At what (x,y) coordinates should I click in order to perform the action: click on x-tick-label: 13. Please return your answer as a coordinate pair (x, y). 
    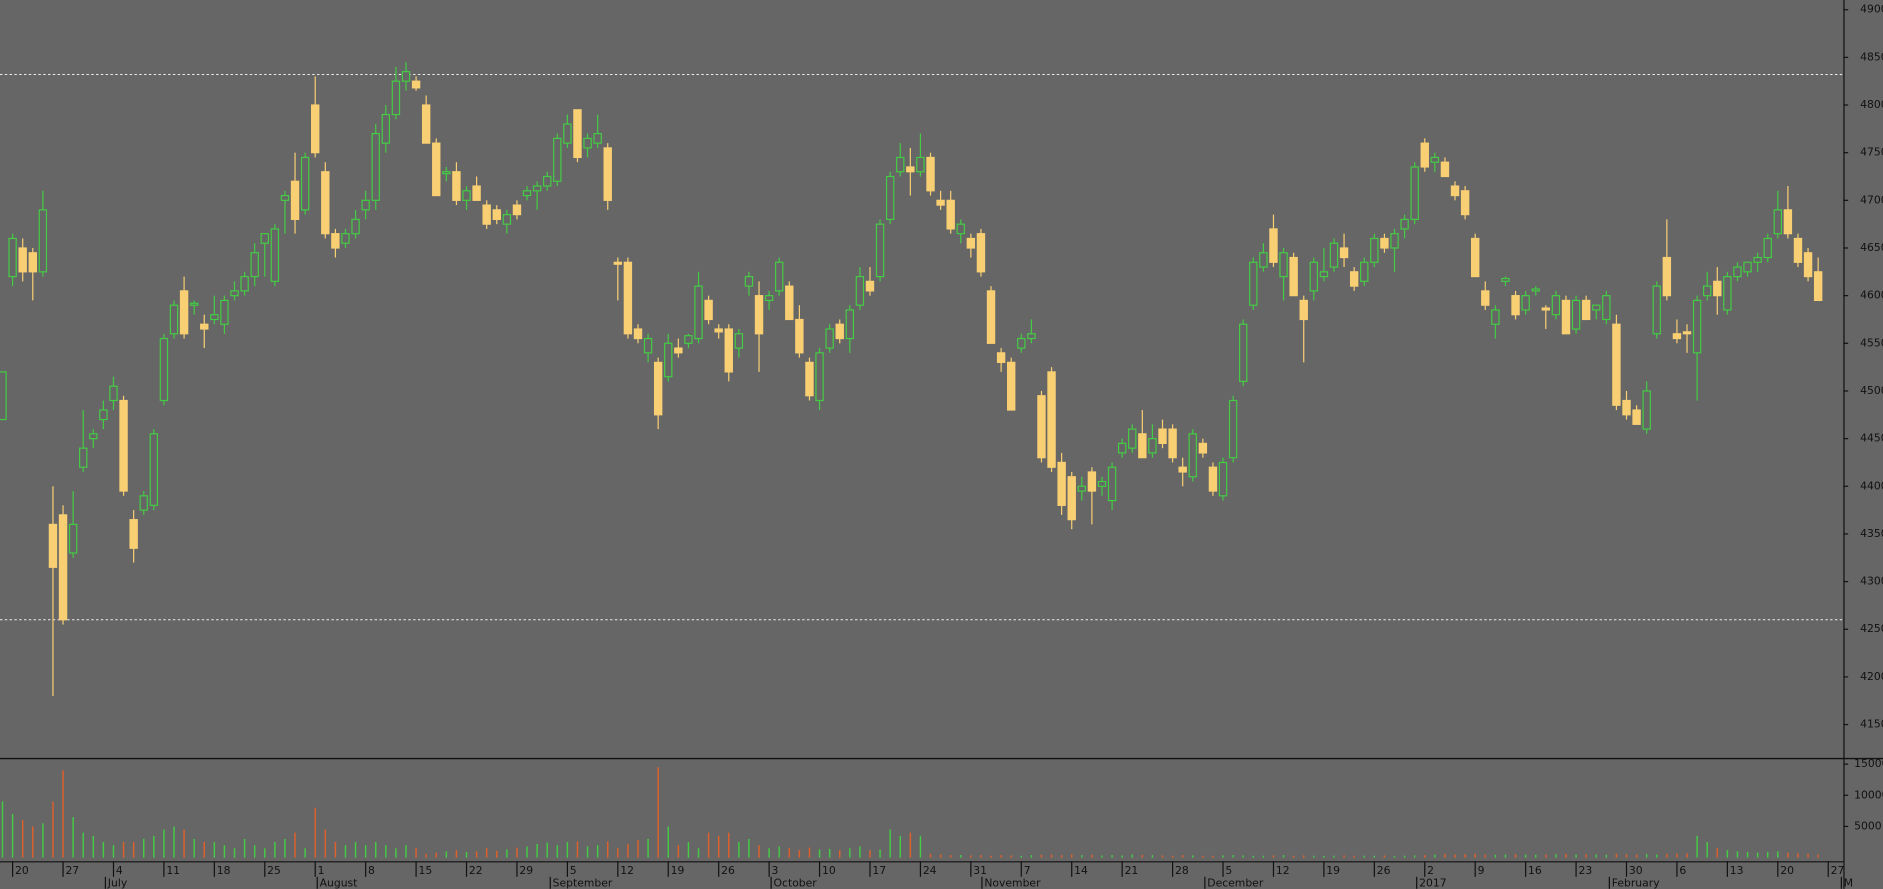
    Looking at the image, I should click on (1737, 870).